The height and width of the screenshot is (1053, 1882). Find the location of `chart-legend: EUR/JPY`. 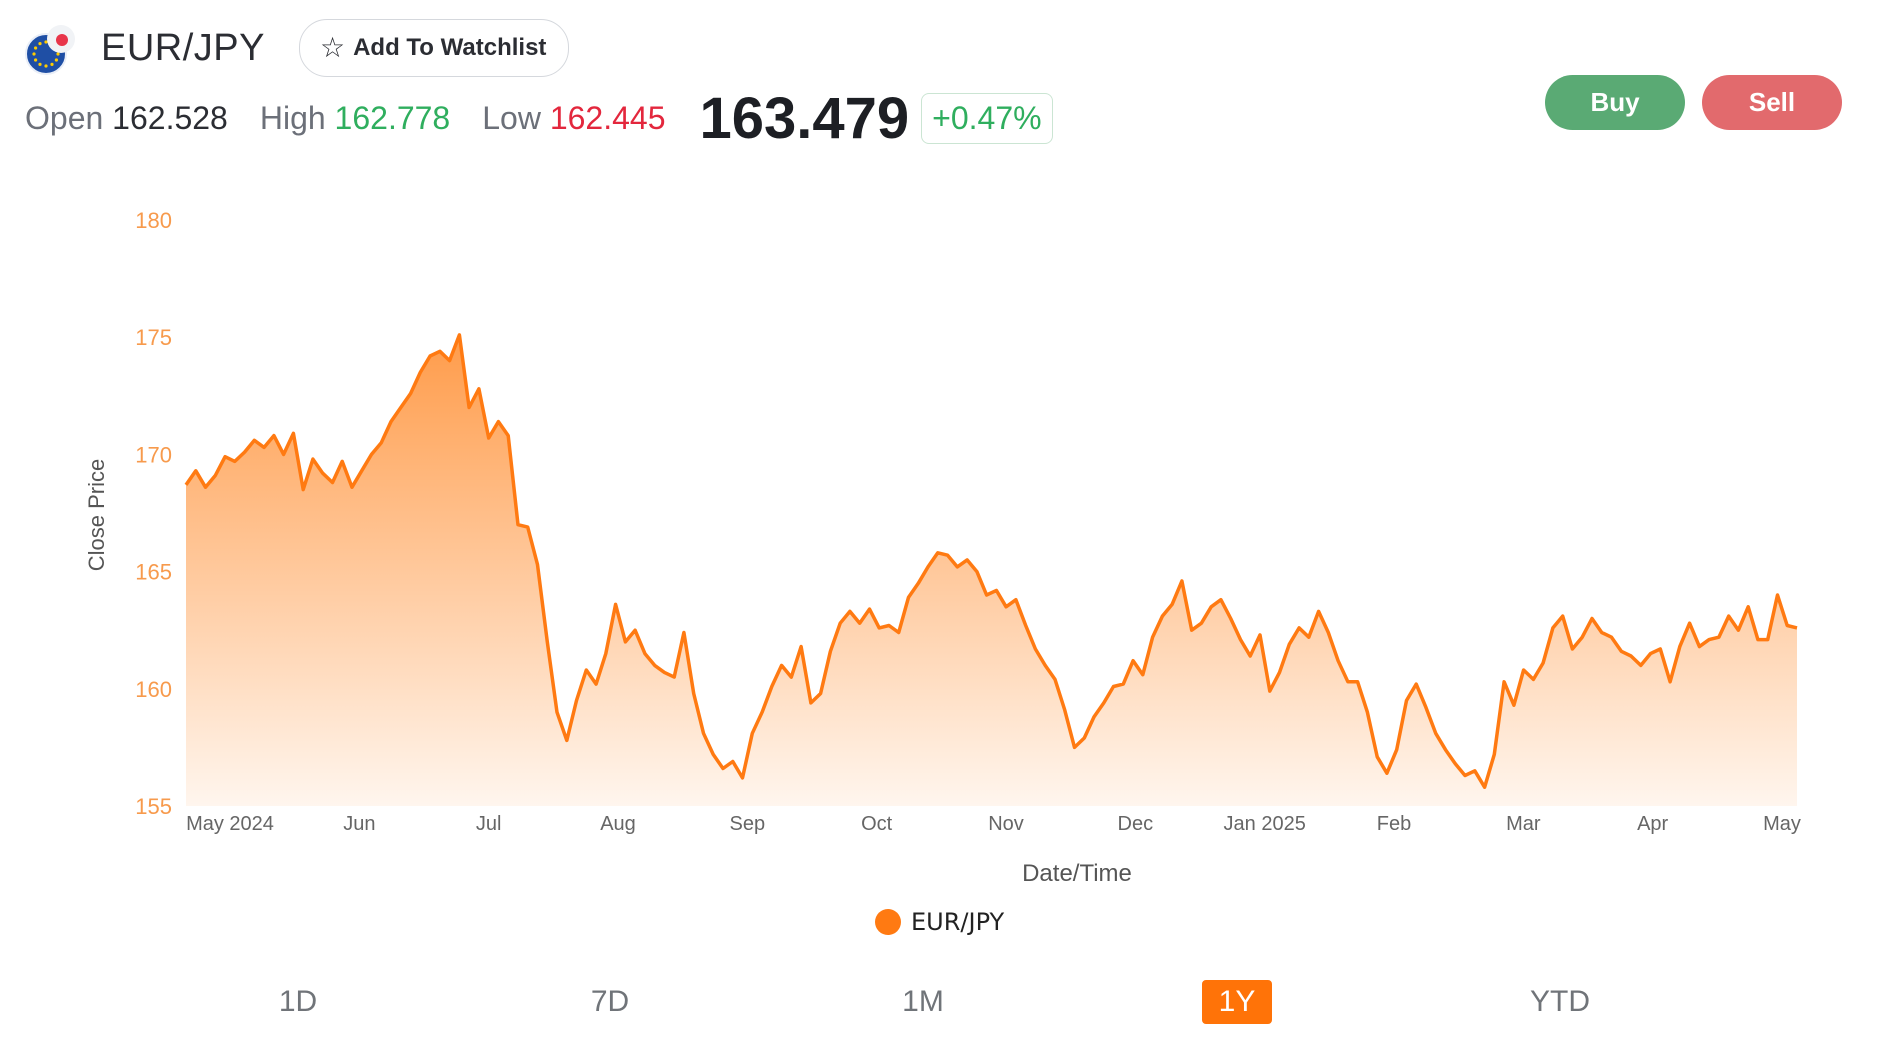

chart-legend: EUR/JPY is located at coordinates (939, 922).